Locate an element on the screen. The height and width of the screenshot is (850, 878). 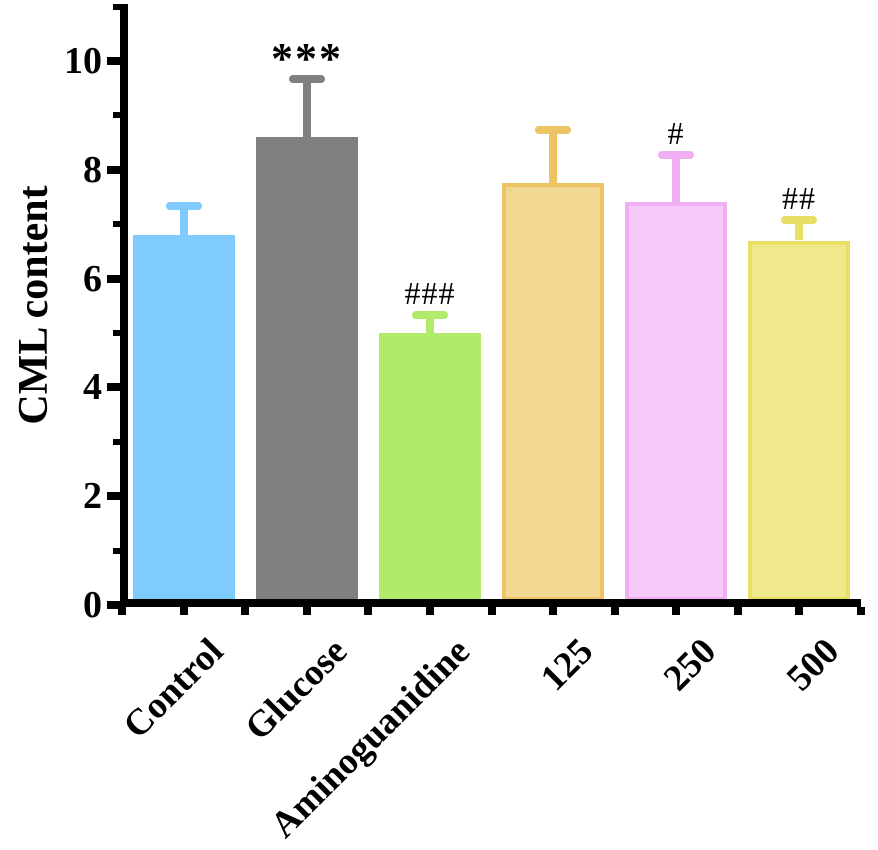
bar-aminoguanidine is located at coordinates (430, 467).